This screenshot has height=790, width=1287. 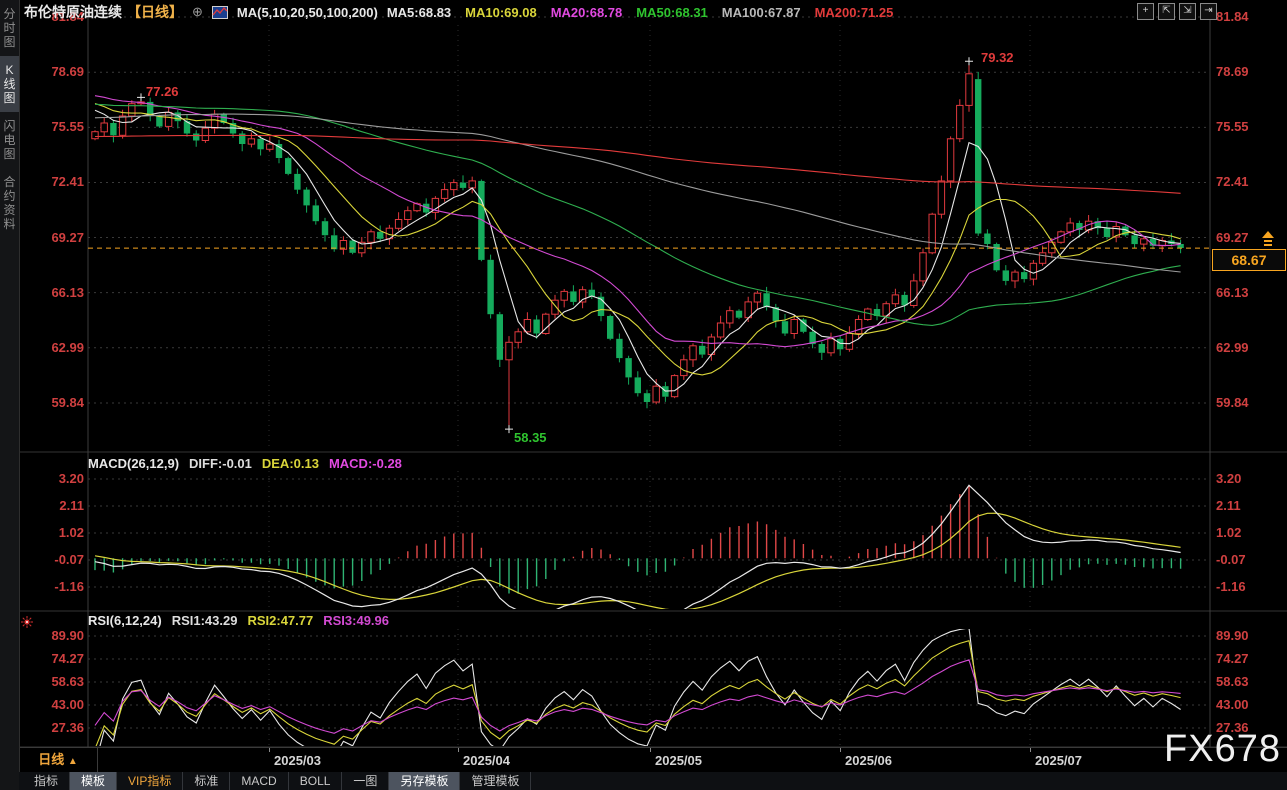 I want to click on x-axis-date-label: 2025/04, so click(x=486, y=760).